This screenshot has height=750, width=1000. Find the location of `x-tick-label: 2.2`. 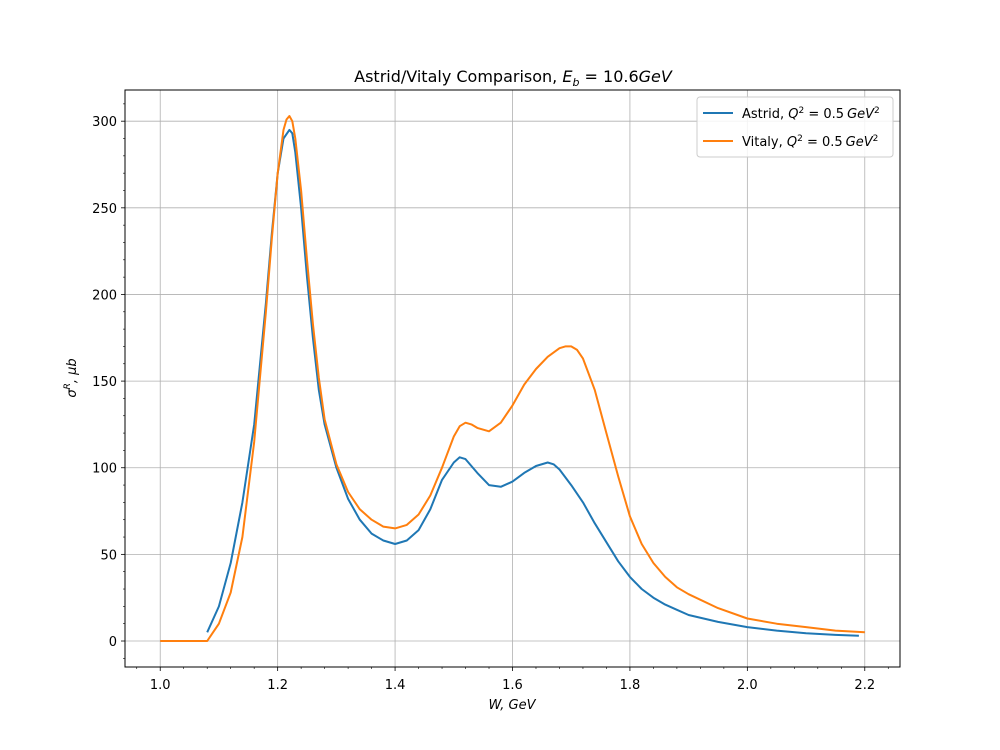

x-tick-label: 2.2 is located at coordinates (864, 685).